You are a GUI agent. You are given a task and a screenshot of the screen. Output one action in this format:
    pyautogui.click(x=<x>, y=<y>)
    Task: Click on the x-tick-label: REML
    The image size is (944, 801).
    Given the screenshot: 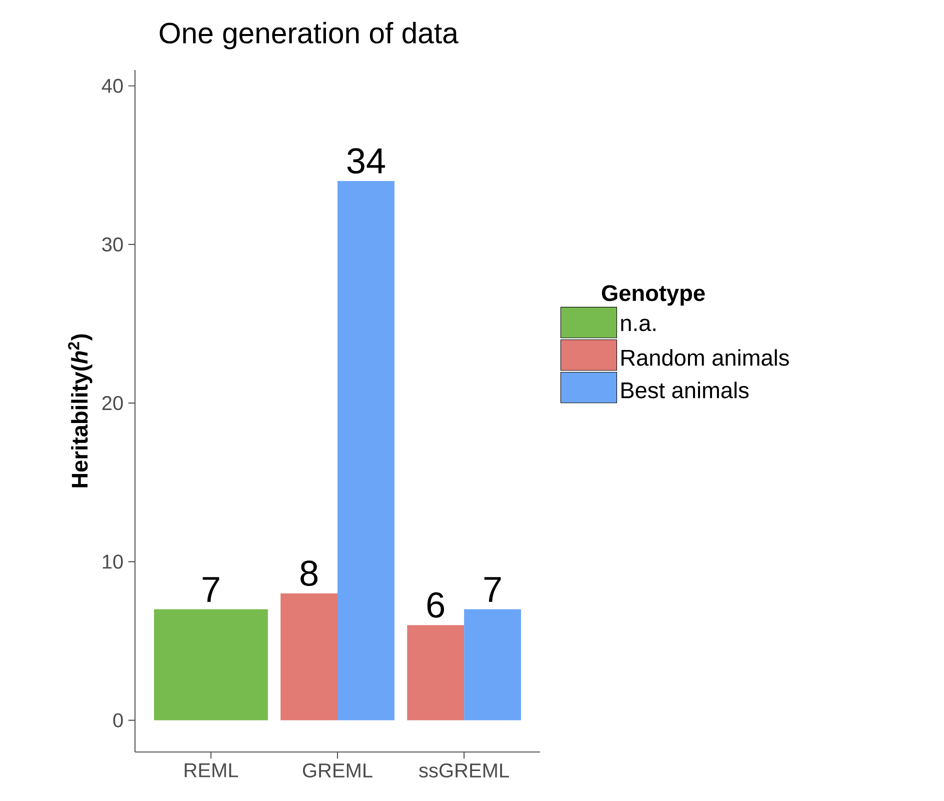 What is the action you would take?
    pyautogui.click(x=211, y=770)
    